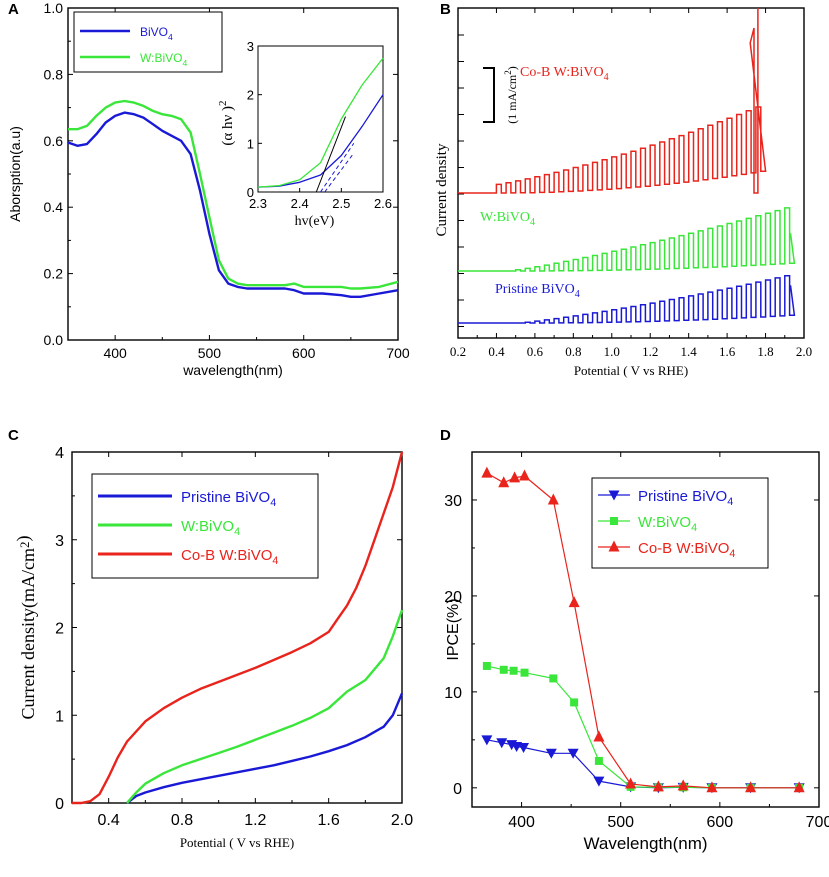 The image size is (829, 877). I want to click on panel-d-legend-box, so click(680, 523).